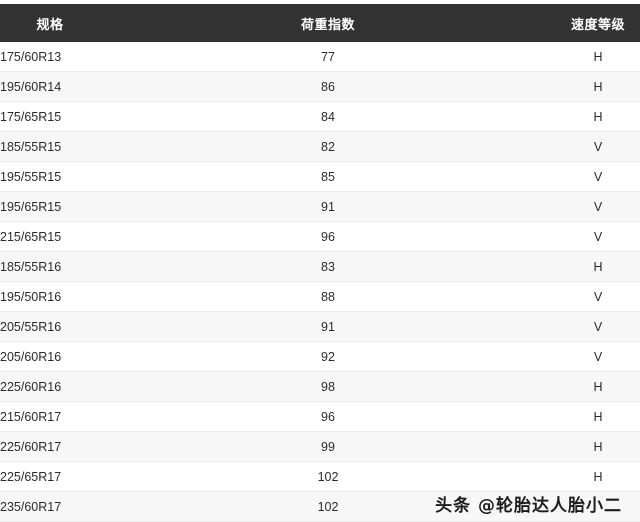  Describe the element at coordinates (328, 57) in the screenshot. I see `cell-load-index: 77` at that location.